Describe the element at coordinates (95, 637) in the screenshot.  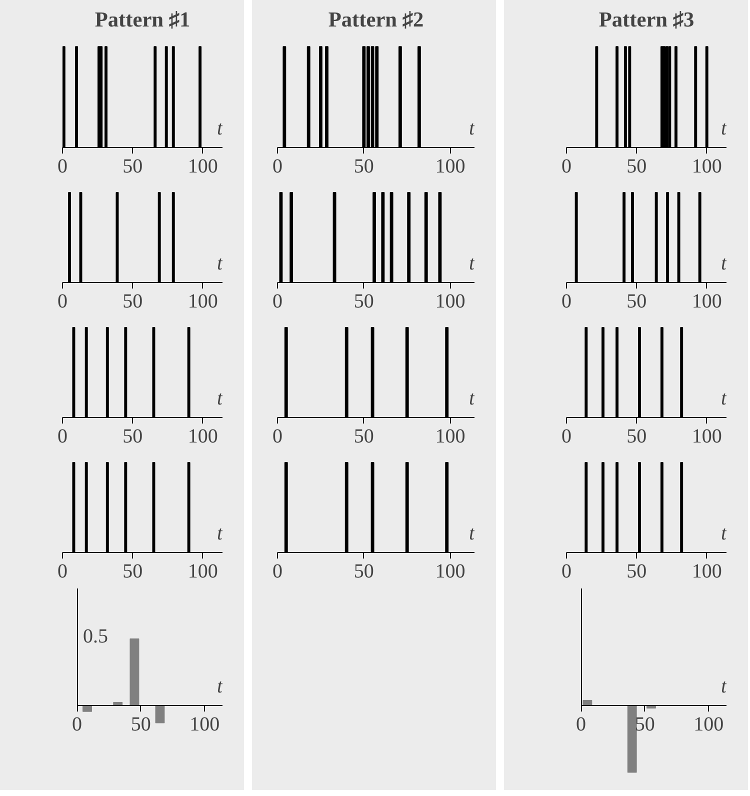
I see `annotation: 0.5` at that location.